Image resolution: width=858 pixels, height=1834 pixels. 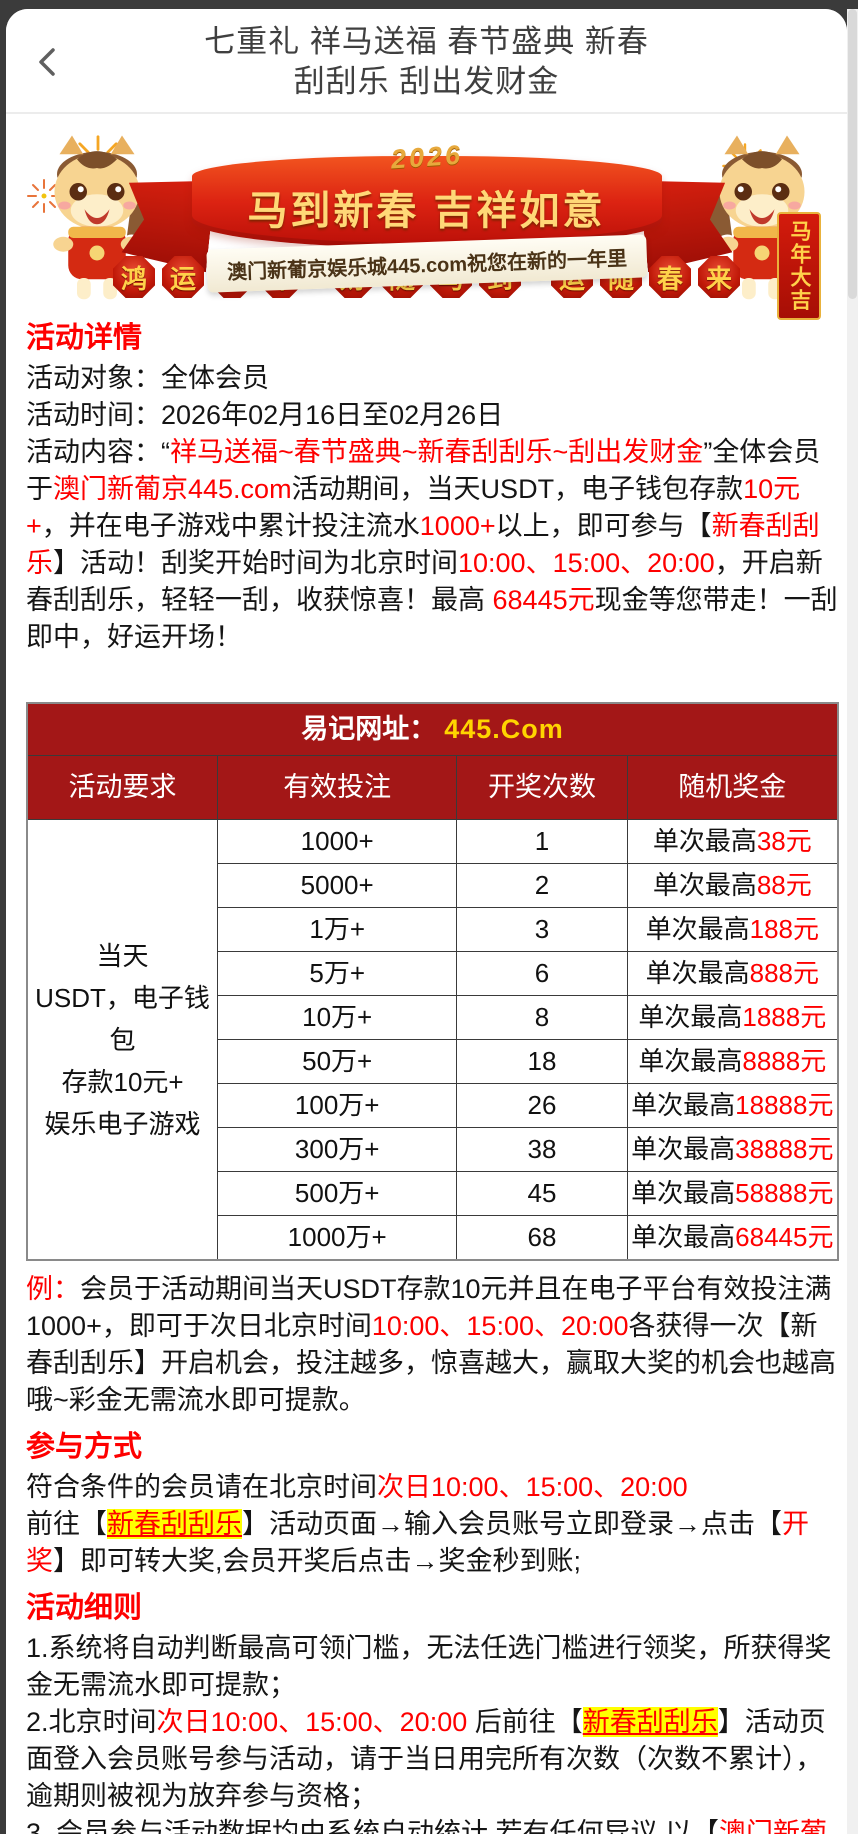 What do you see at coordinates (719, 277) in the screenshot?
I see `lantern-badge: 来` at bounding box center [719, 277].